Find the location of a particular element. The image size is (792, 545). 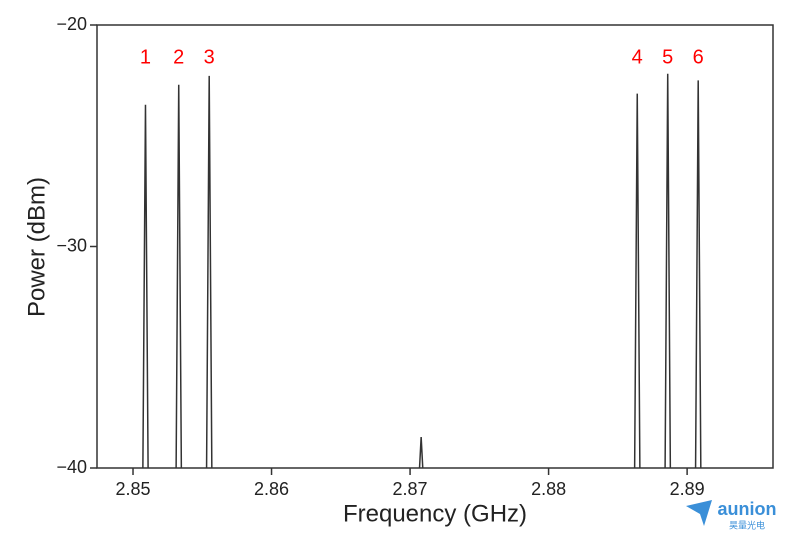

x-tick-label: 2.87 is located at coordinates (410, 489).